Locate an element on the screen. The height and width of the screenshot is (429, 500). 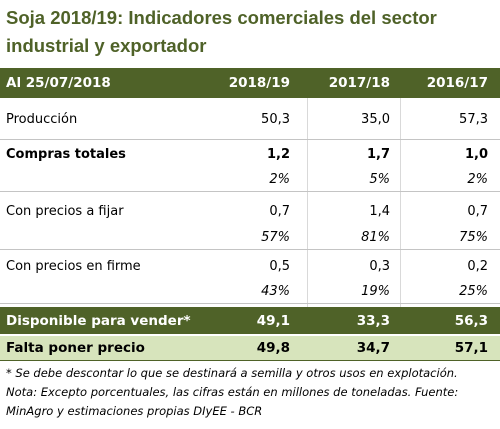
row-label: Falta poner precio is located at coordinates (75, 348).